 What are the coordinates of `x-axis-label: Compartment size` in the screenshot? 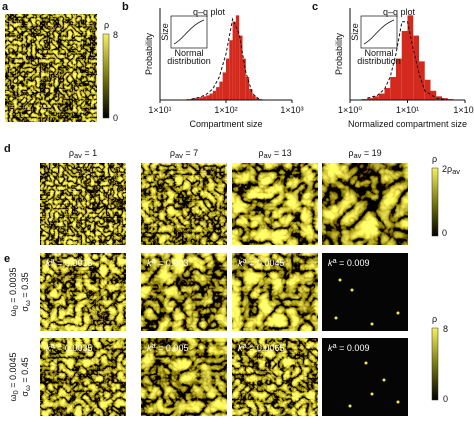 It's located at (225, 124).